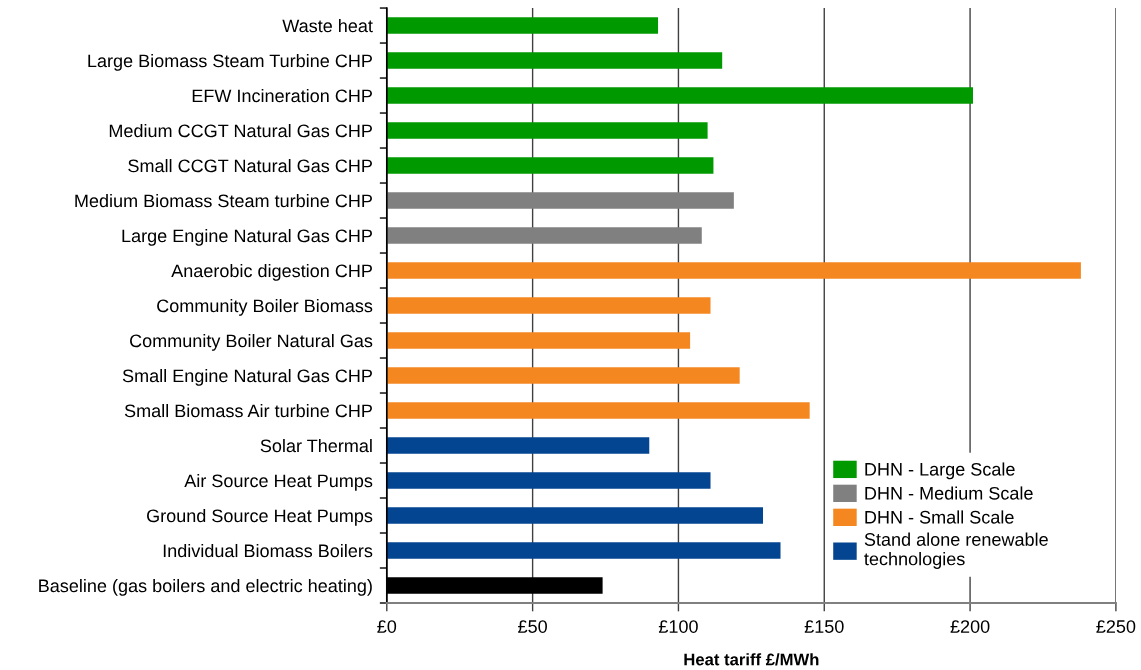  Describe the element at coordinates (205, 587) in the screenshot. I see `y-tick-label: Baseline (gas boilers and electric heating)` at that location.